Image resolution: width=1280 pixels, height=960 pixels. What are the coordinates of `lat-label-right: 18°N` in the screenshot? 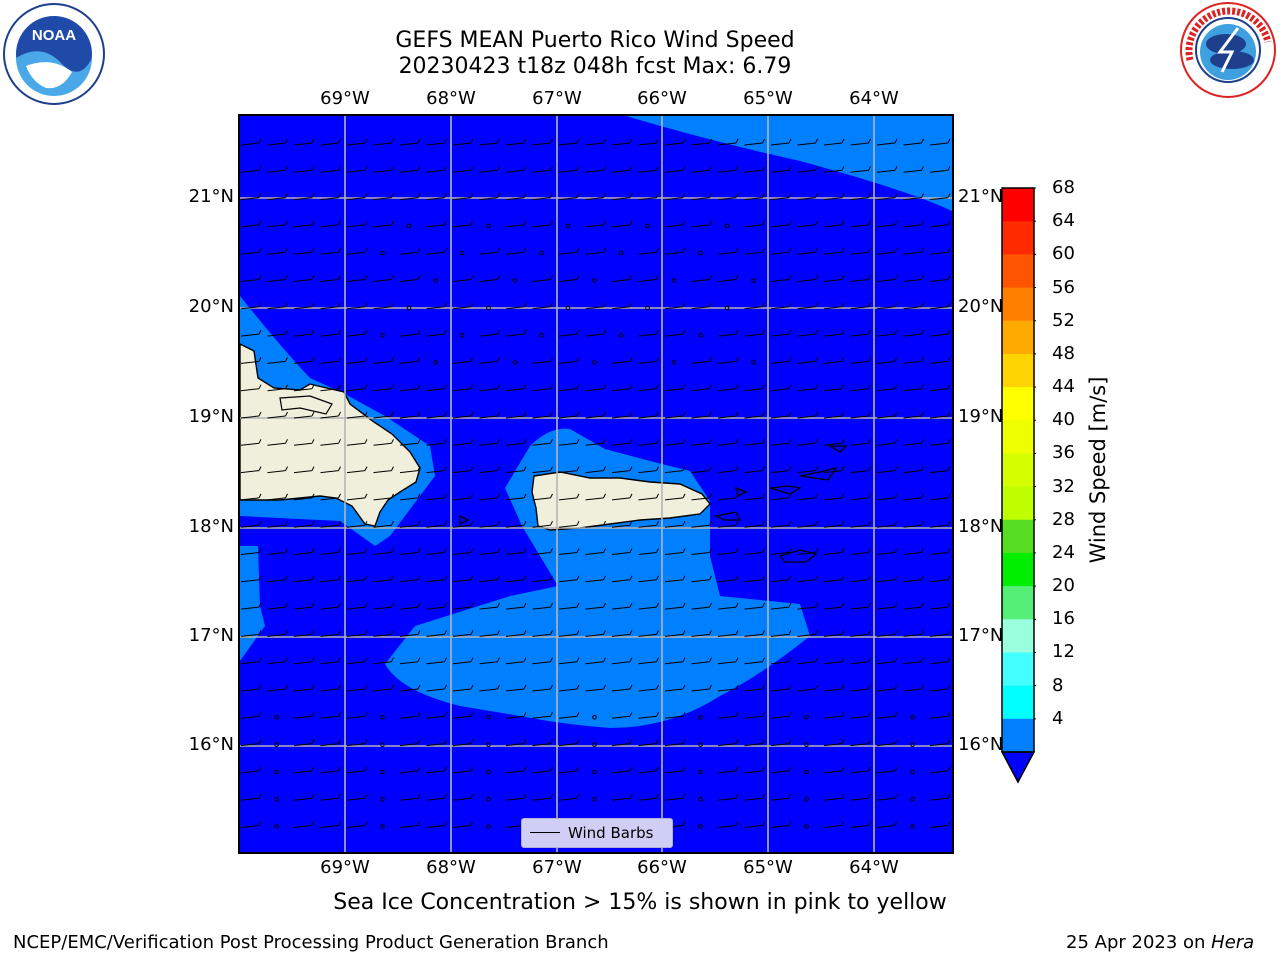 It's located at (981, 526).